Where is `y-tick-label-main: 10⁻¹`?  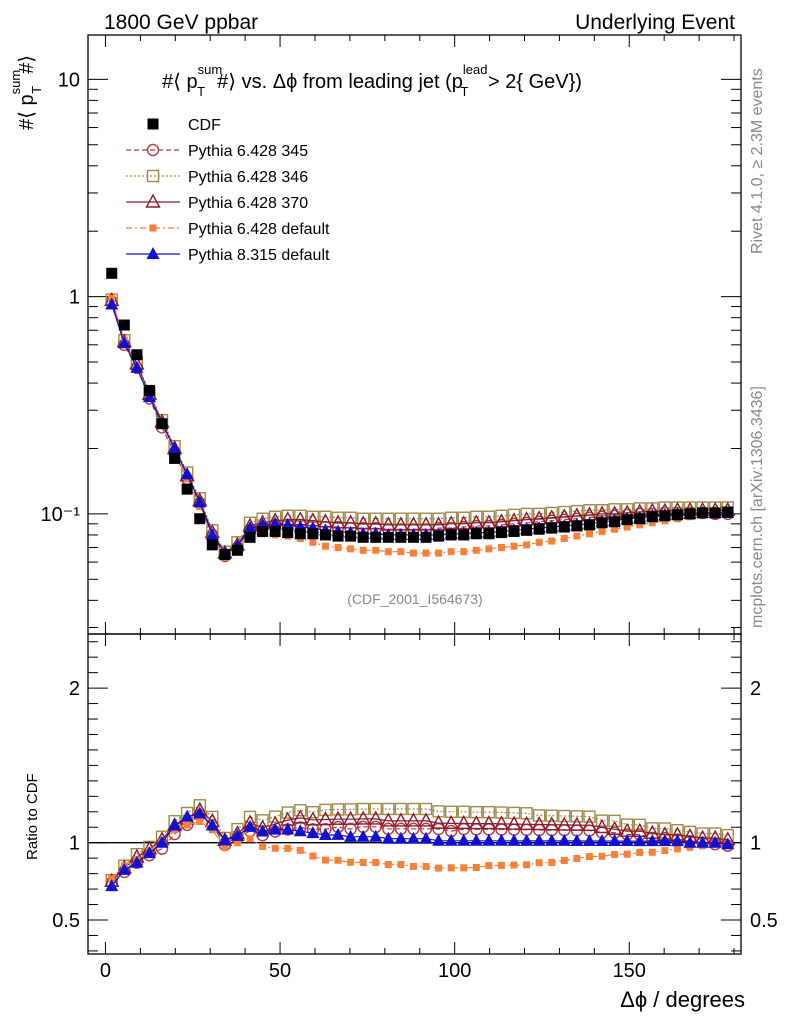 y-tick-label-main: 10⁻¹ is located at coordinates (61, 515).